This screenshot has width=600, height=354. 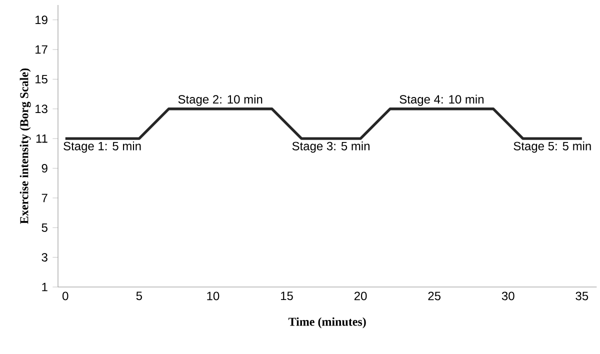 What do you see at coordinates (45, 198) in the screenshot?
I see `y-tick-label: 7` at bounding box center [45, 198].